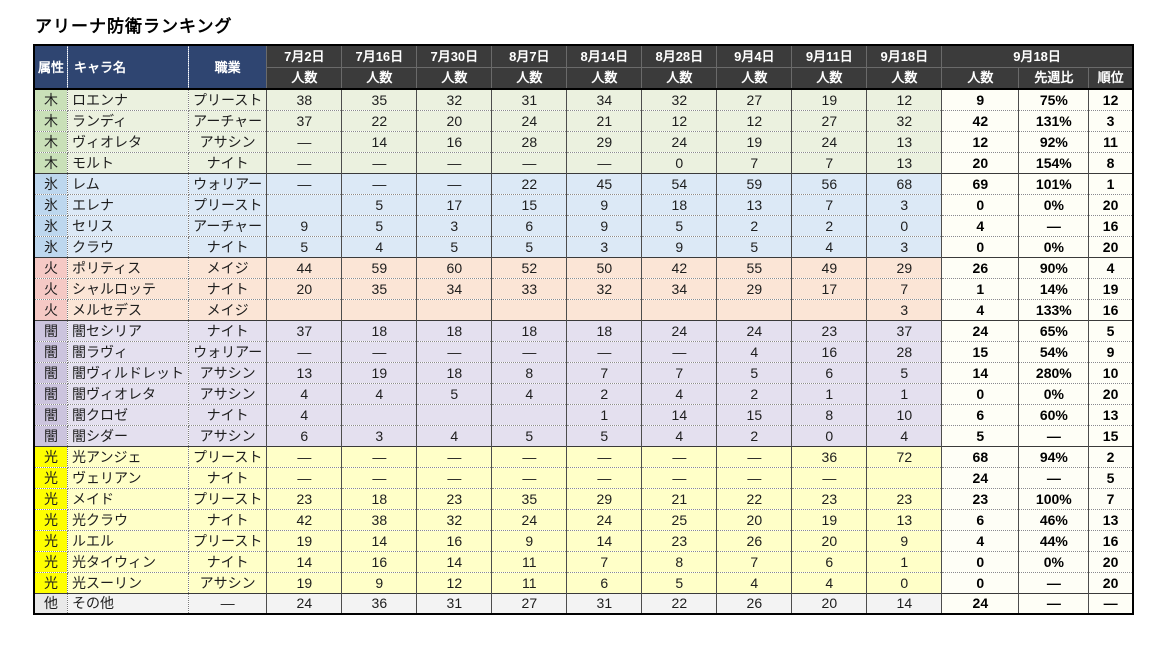 This screenshot has width=1149, height=649. I want to click on count-cell: 20, so click(454, 121).